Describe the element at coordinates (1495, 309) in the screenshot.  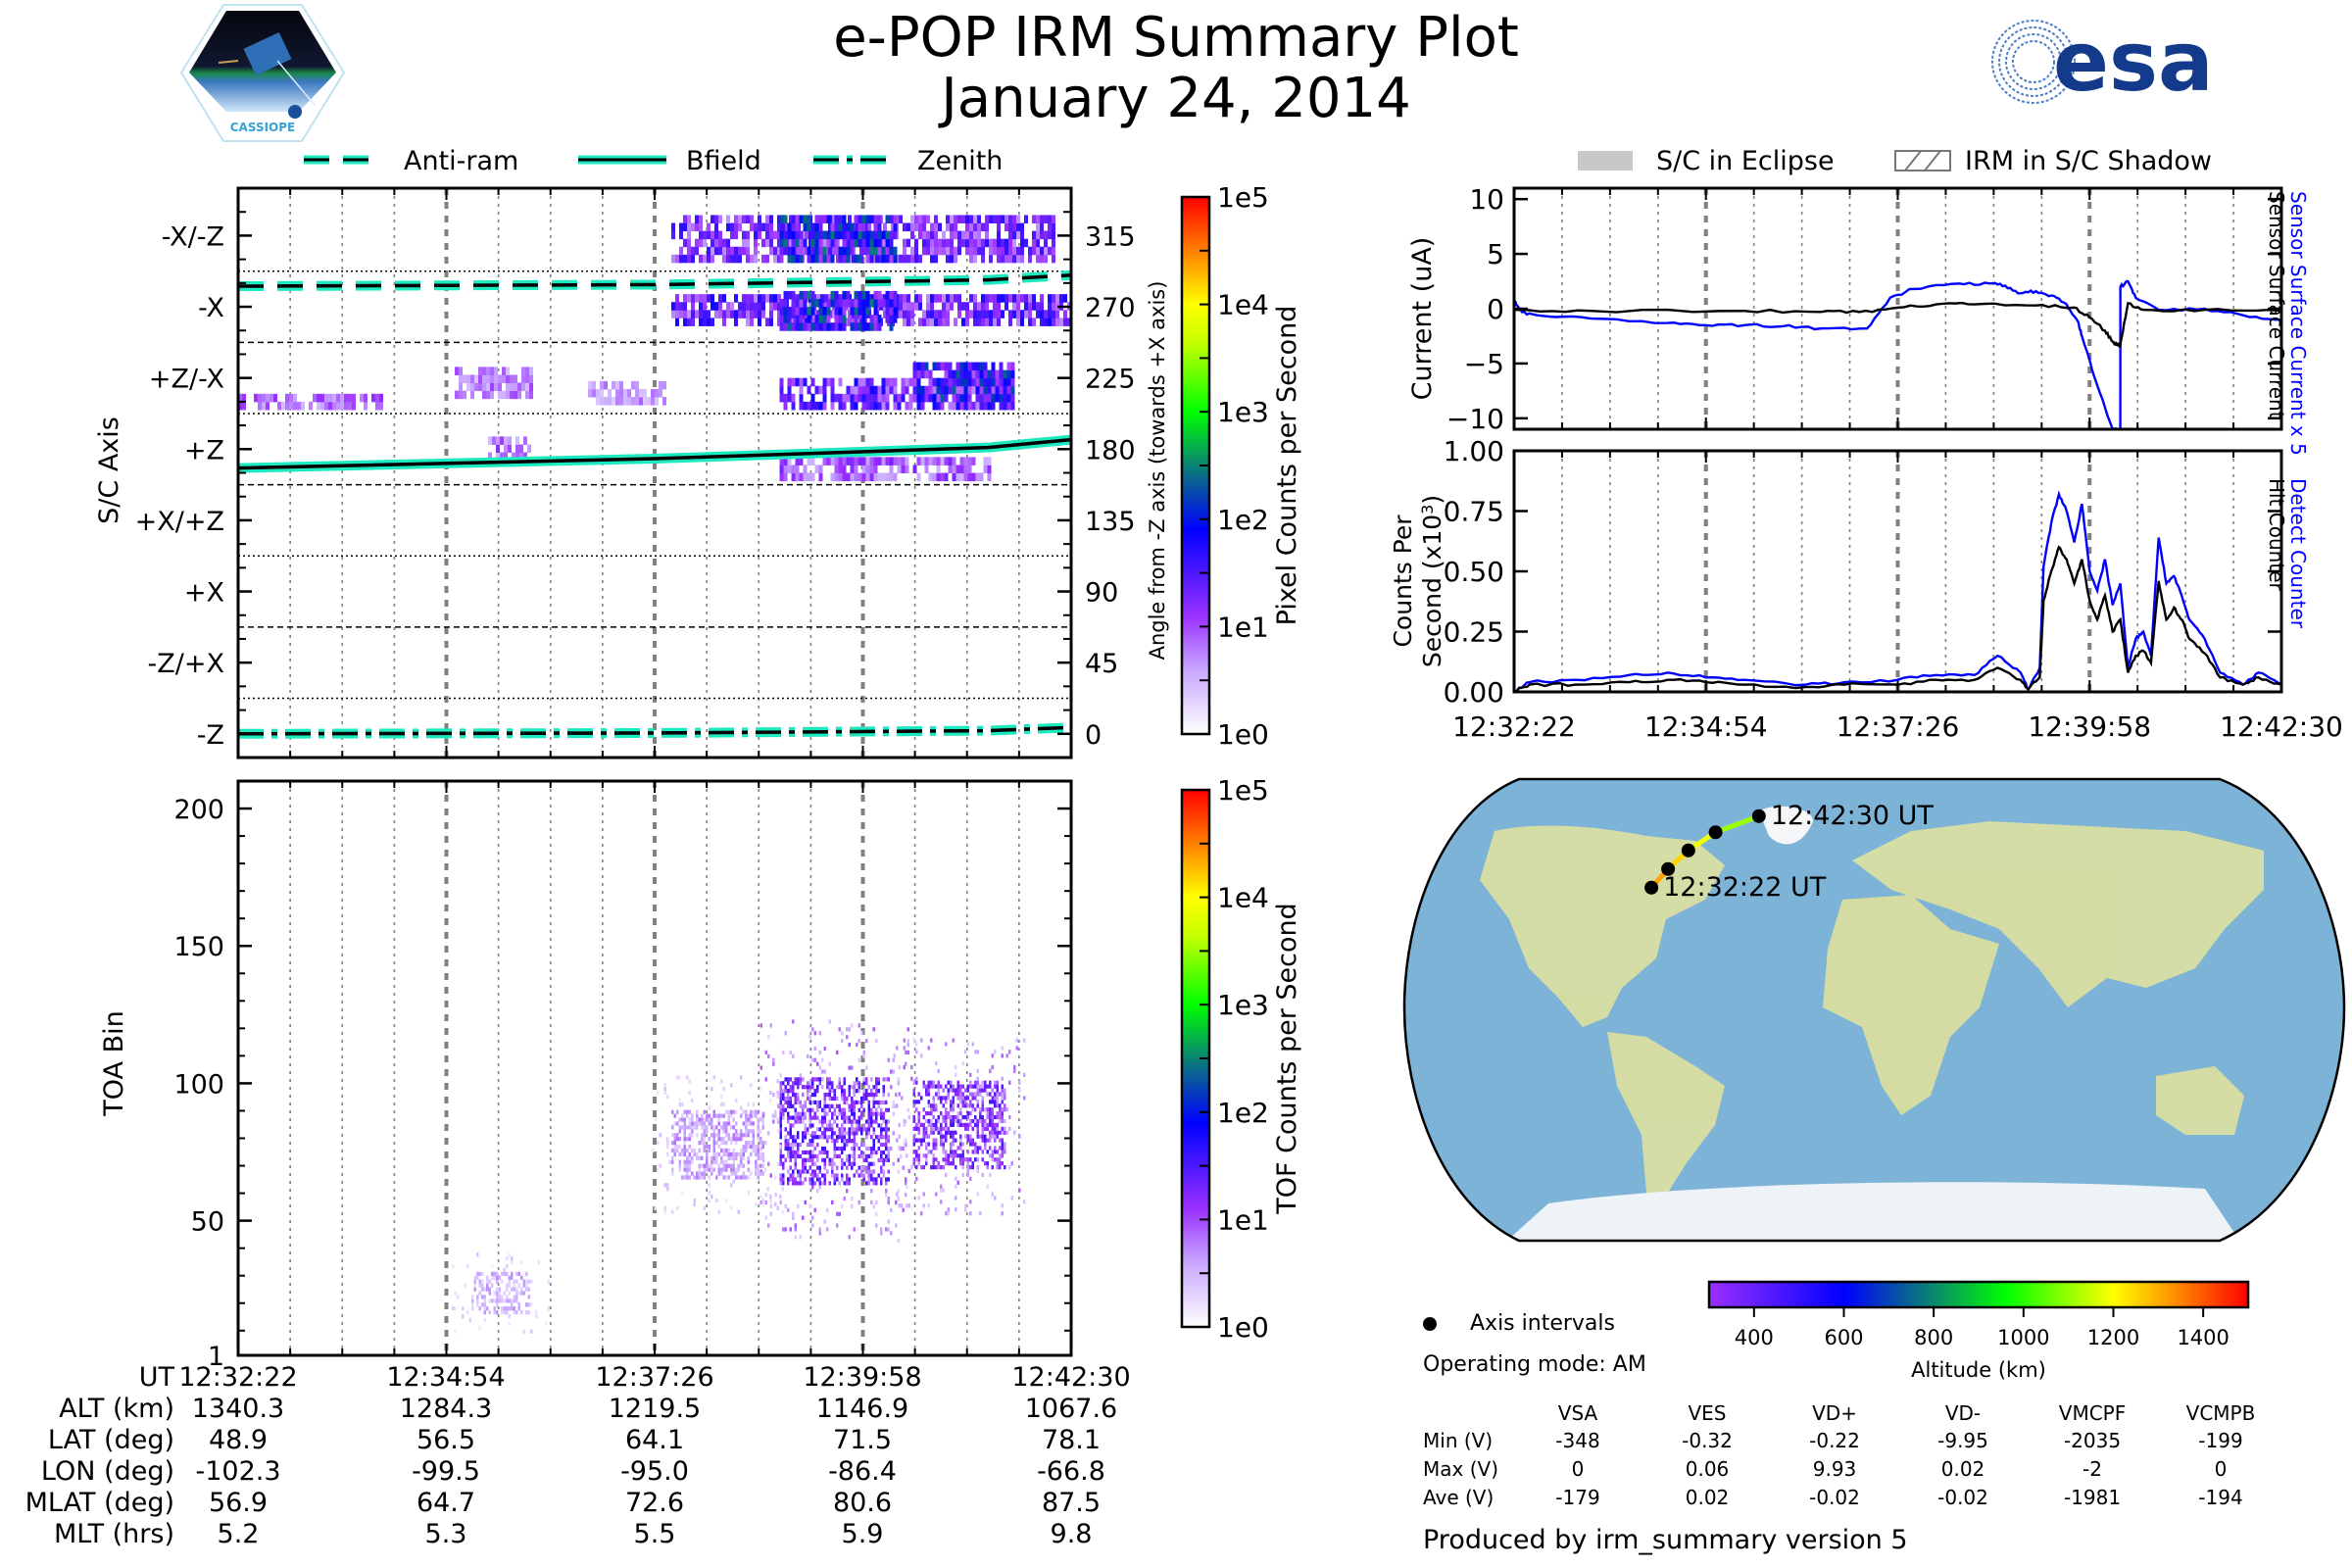
I see `sensor_current-ytick-label: 0` at that location.